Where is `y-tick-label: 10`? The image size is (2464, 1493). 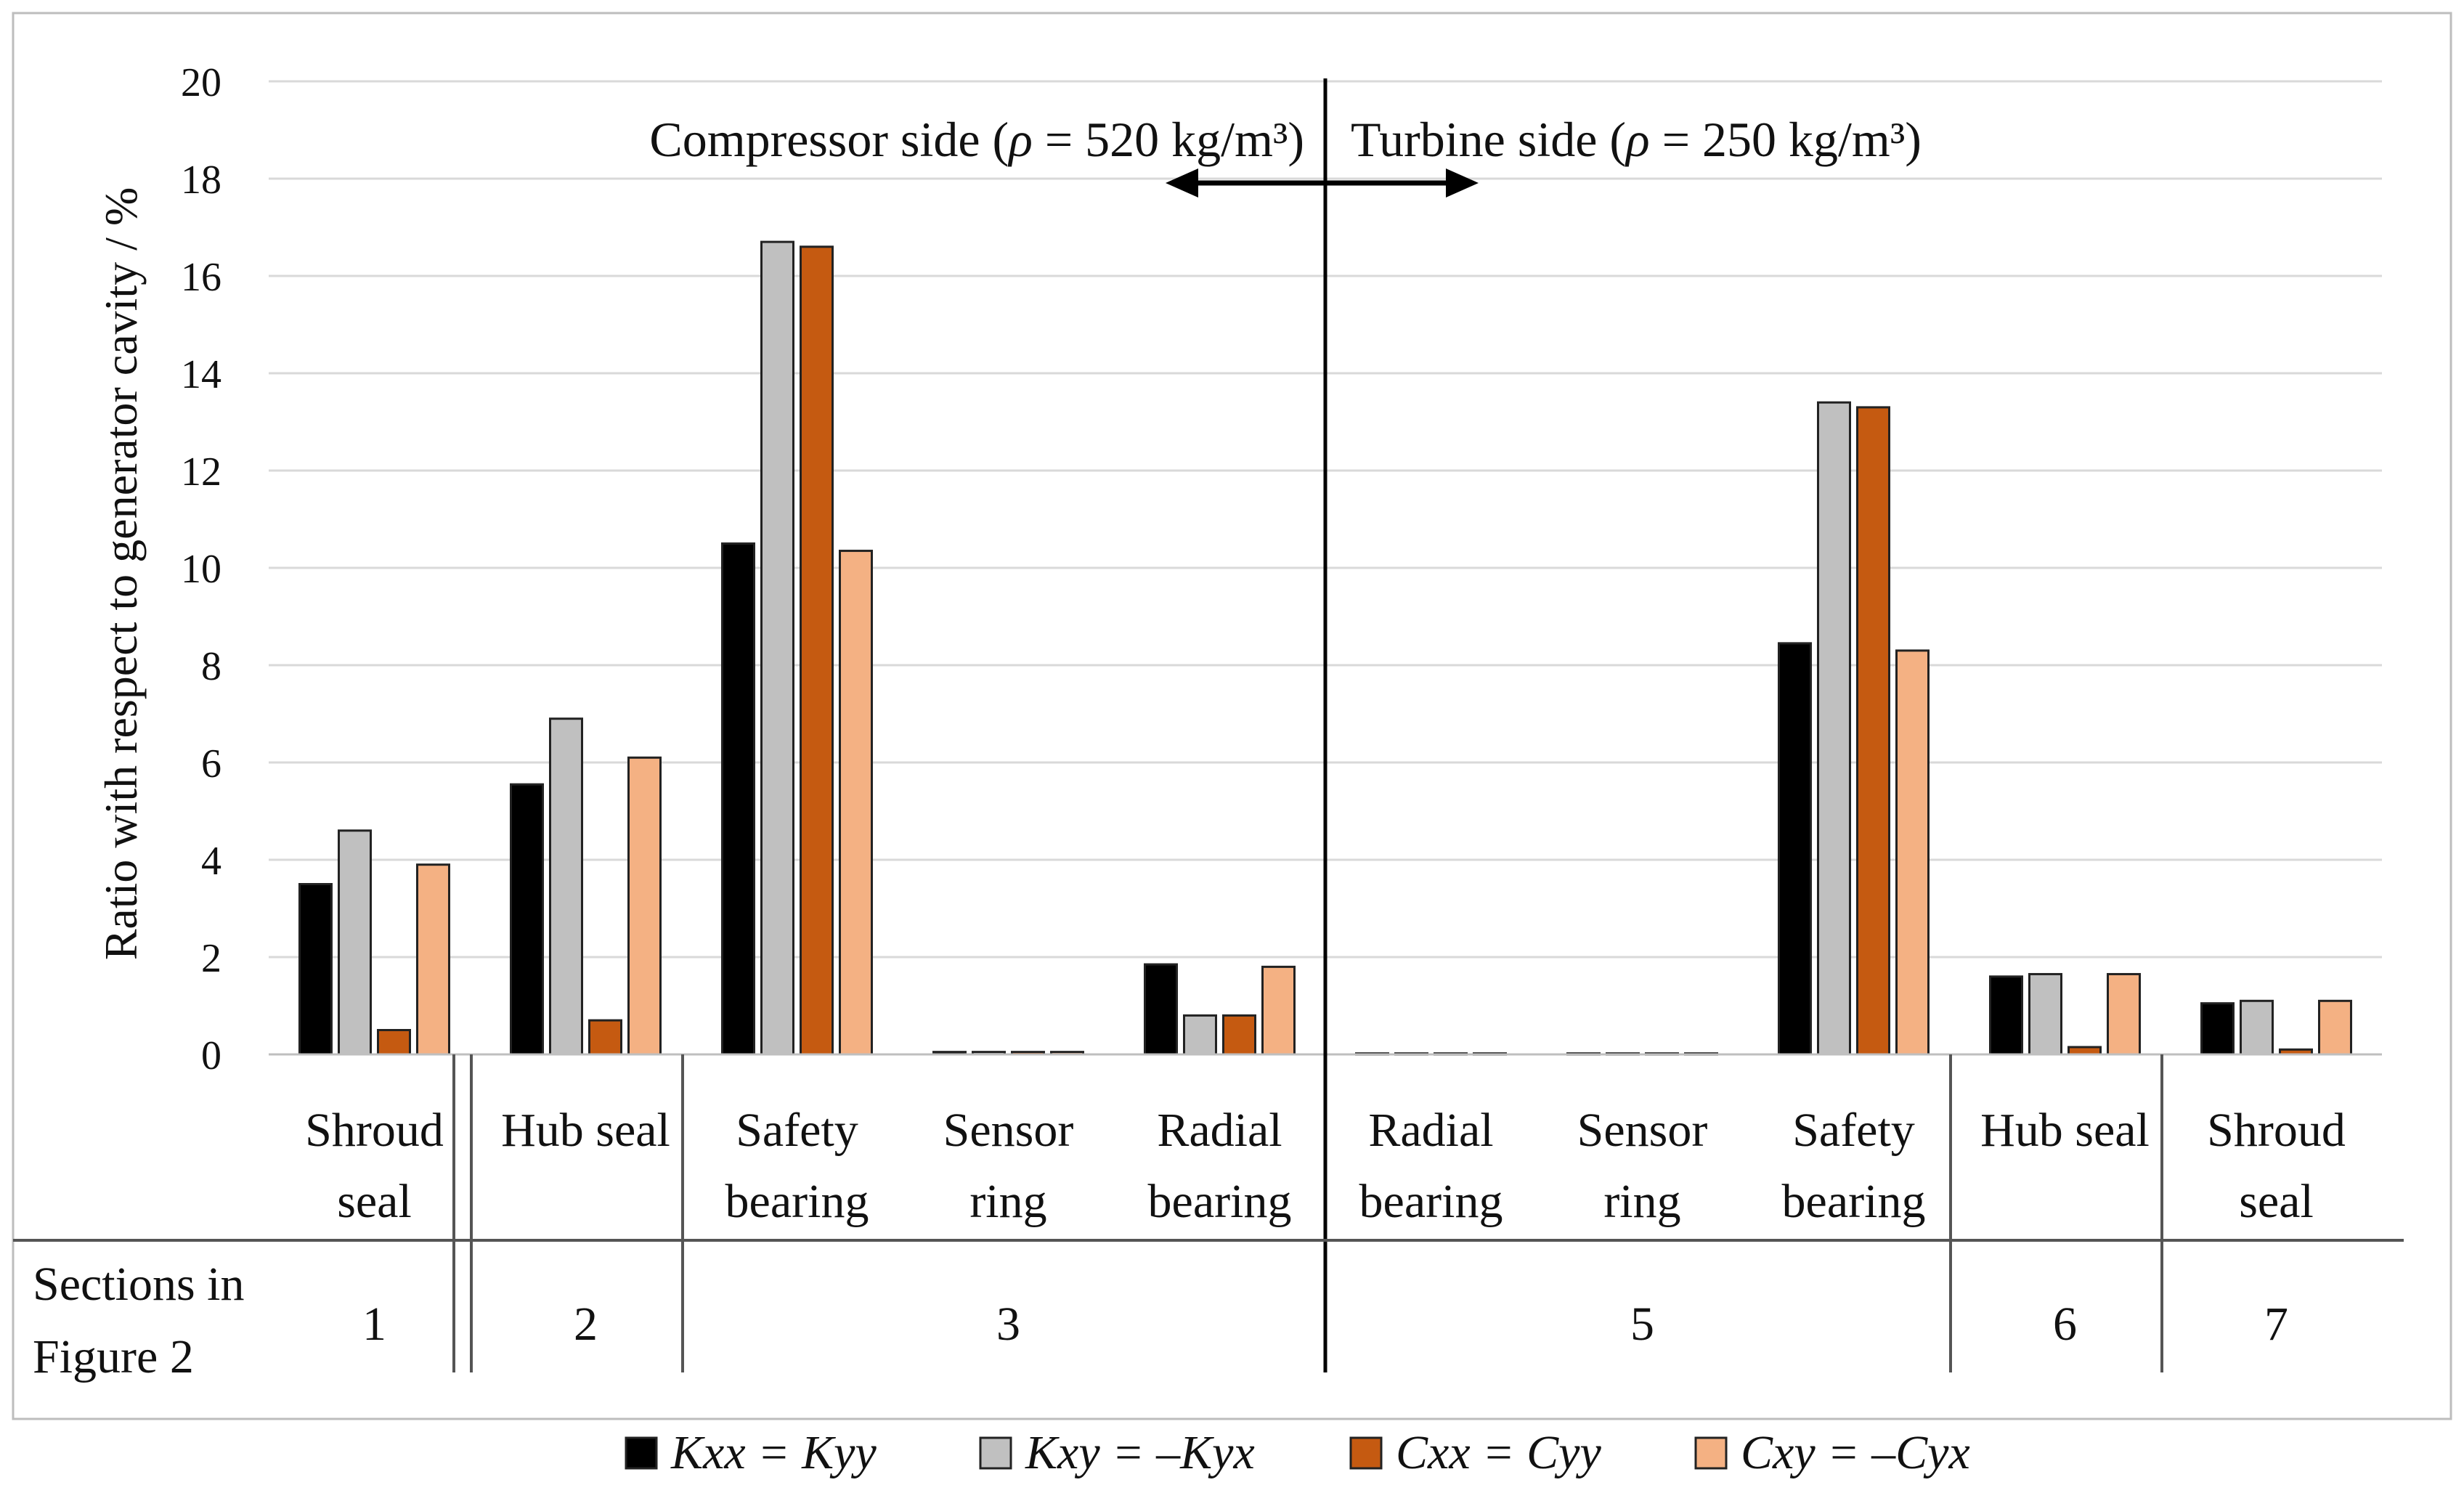
y-tick-label: 10 is located at coordinates (201, 569).